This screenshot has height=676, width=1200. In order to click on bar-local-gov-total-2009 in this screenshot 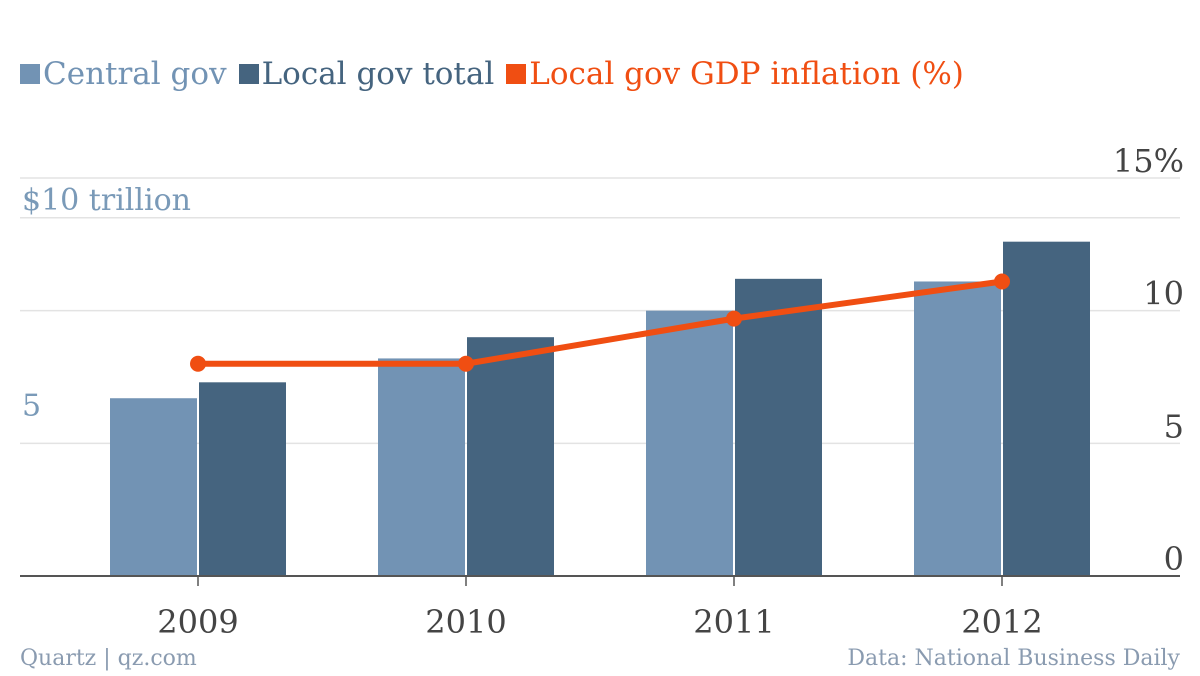, I will do `click(242, 479)`.